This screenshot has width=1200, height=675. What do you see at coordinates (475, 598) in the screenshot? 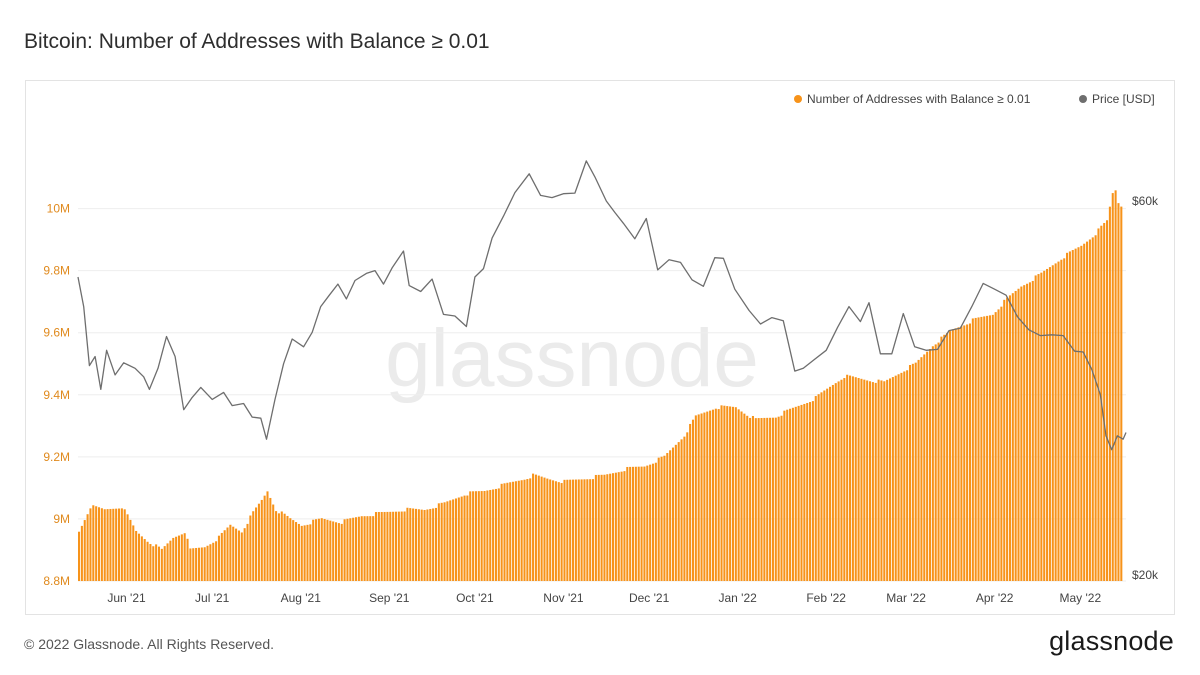
I see `x-tick-label: Oct '21` at bounding box center [475, 598].